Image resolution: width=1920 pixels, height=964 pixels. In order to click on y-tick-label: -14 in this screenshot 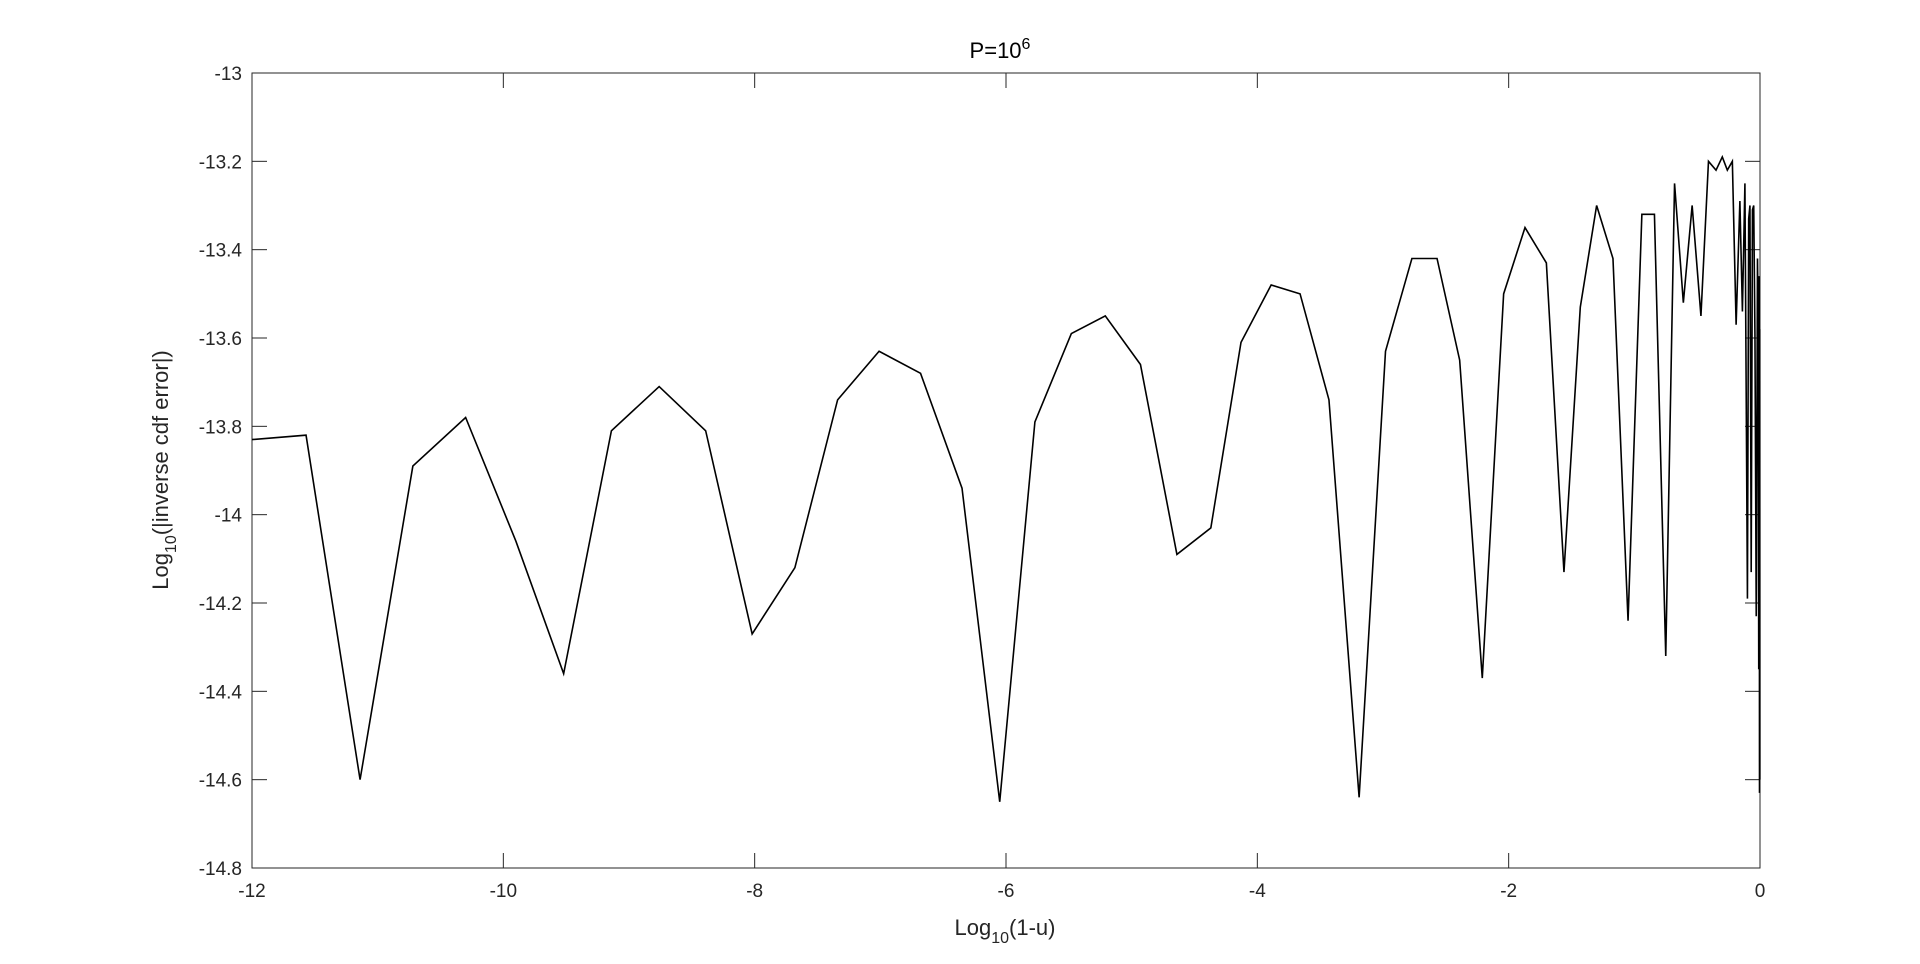, I will do `click(229, 516)`.